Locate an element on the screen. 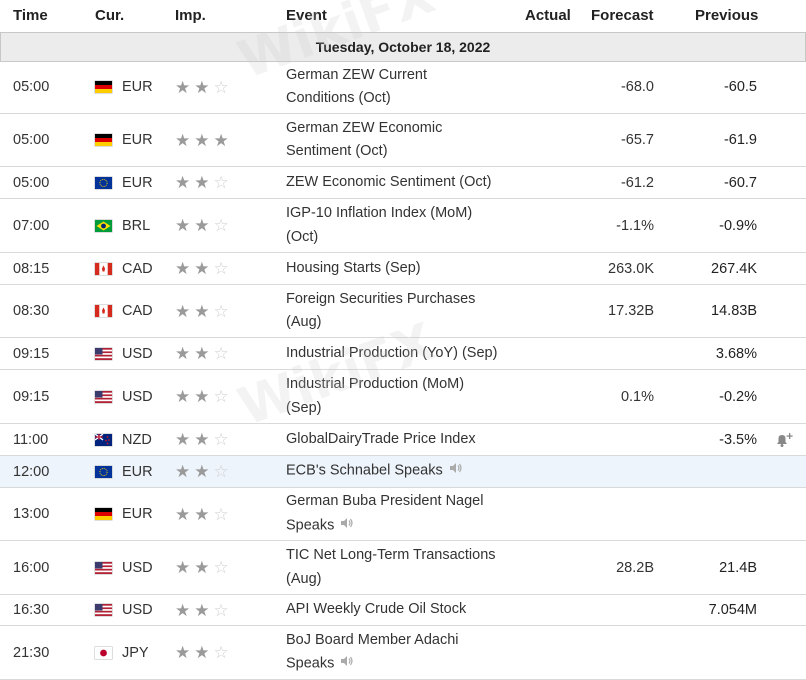 Image resolution: width=806 pixels, height=680 pixels. event-row: 21:30 JPY ★ ★ ☆ BoJ Board Member Adachi Speaks is located at coordinates (403, 653).